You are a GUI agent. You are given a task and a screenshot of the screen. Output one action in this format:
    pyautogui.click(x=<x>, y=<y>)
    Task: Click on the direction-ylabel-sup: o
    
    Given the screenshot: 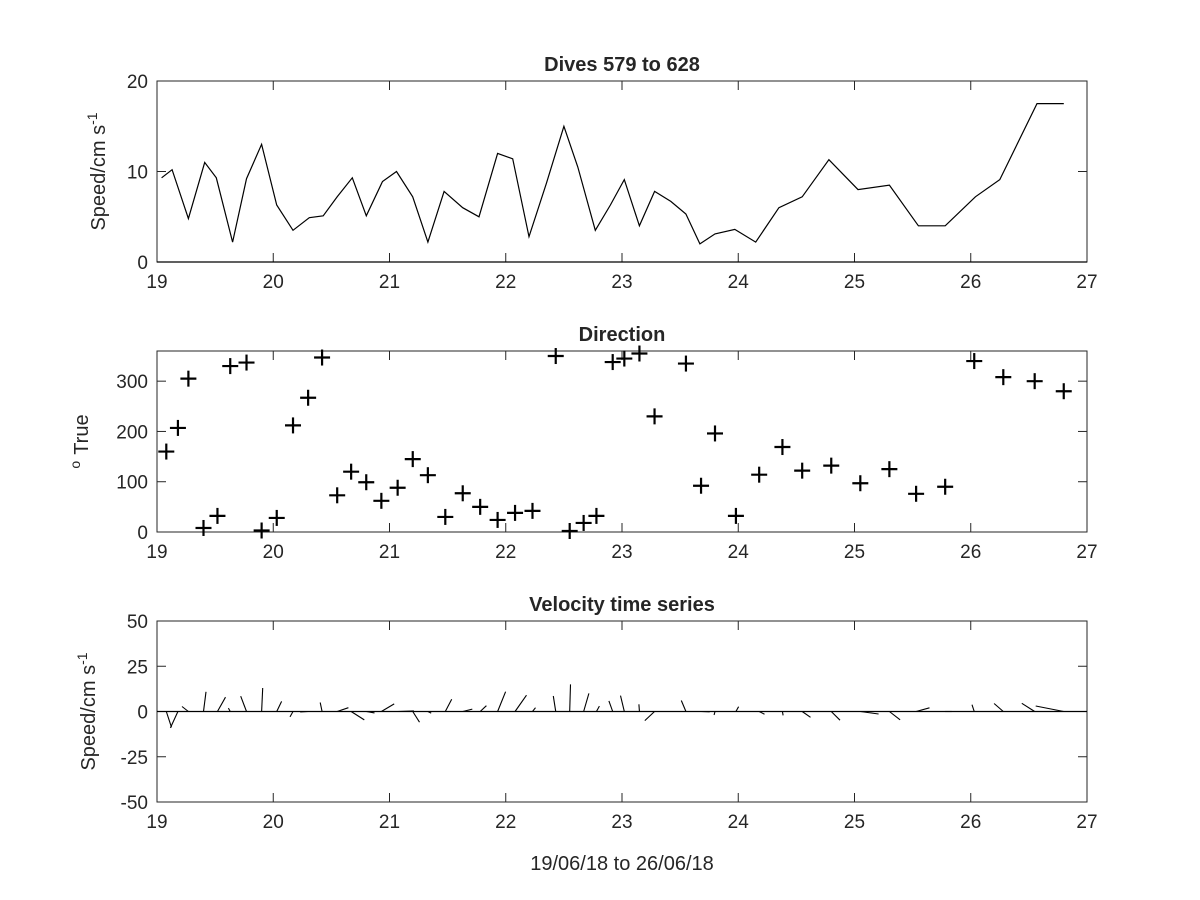 What is the action you would take?
    pyautogui.click(x=75, y=465)
    